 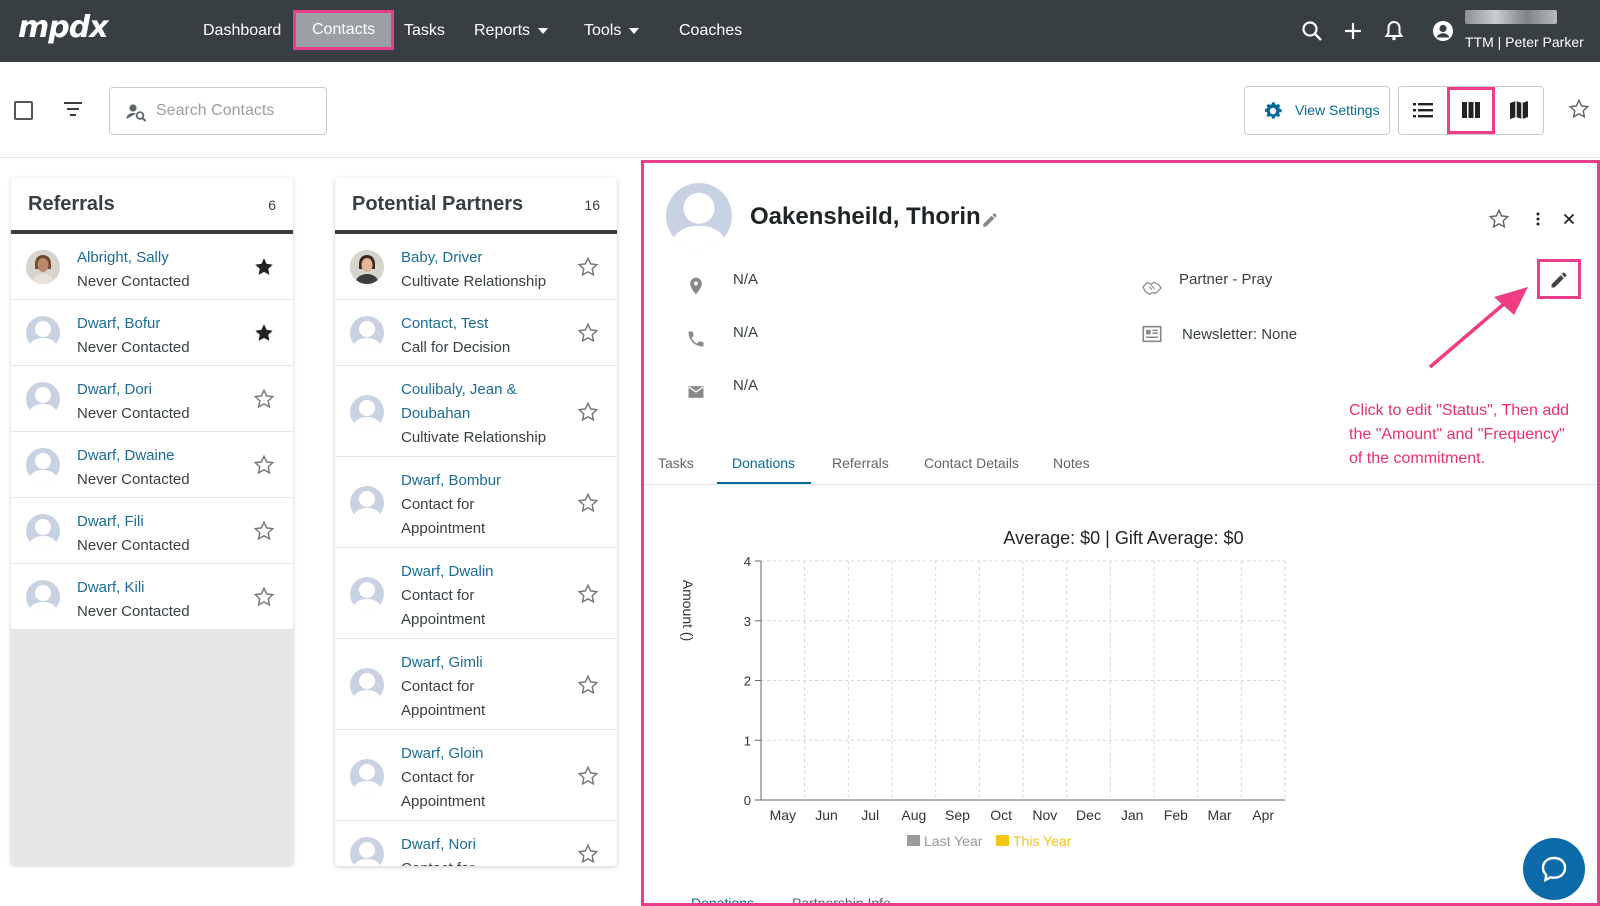 What do you see at coordinates (442, 662) in the screenshot?
I see `contact-name-link: Dwarf, Gimli` at bounding box center [442, 662].